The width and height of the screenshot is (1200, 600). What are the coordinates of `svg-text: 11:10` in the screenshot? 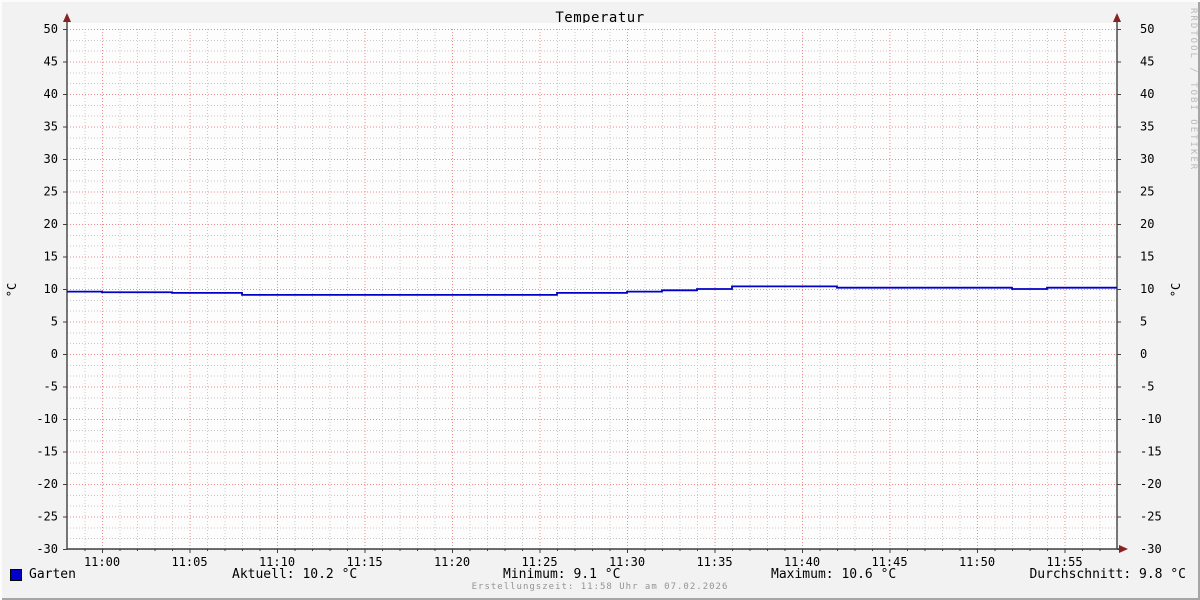 It's located at (277, 562).